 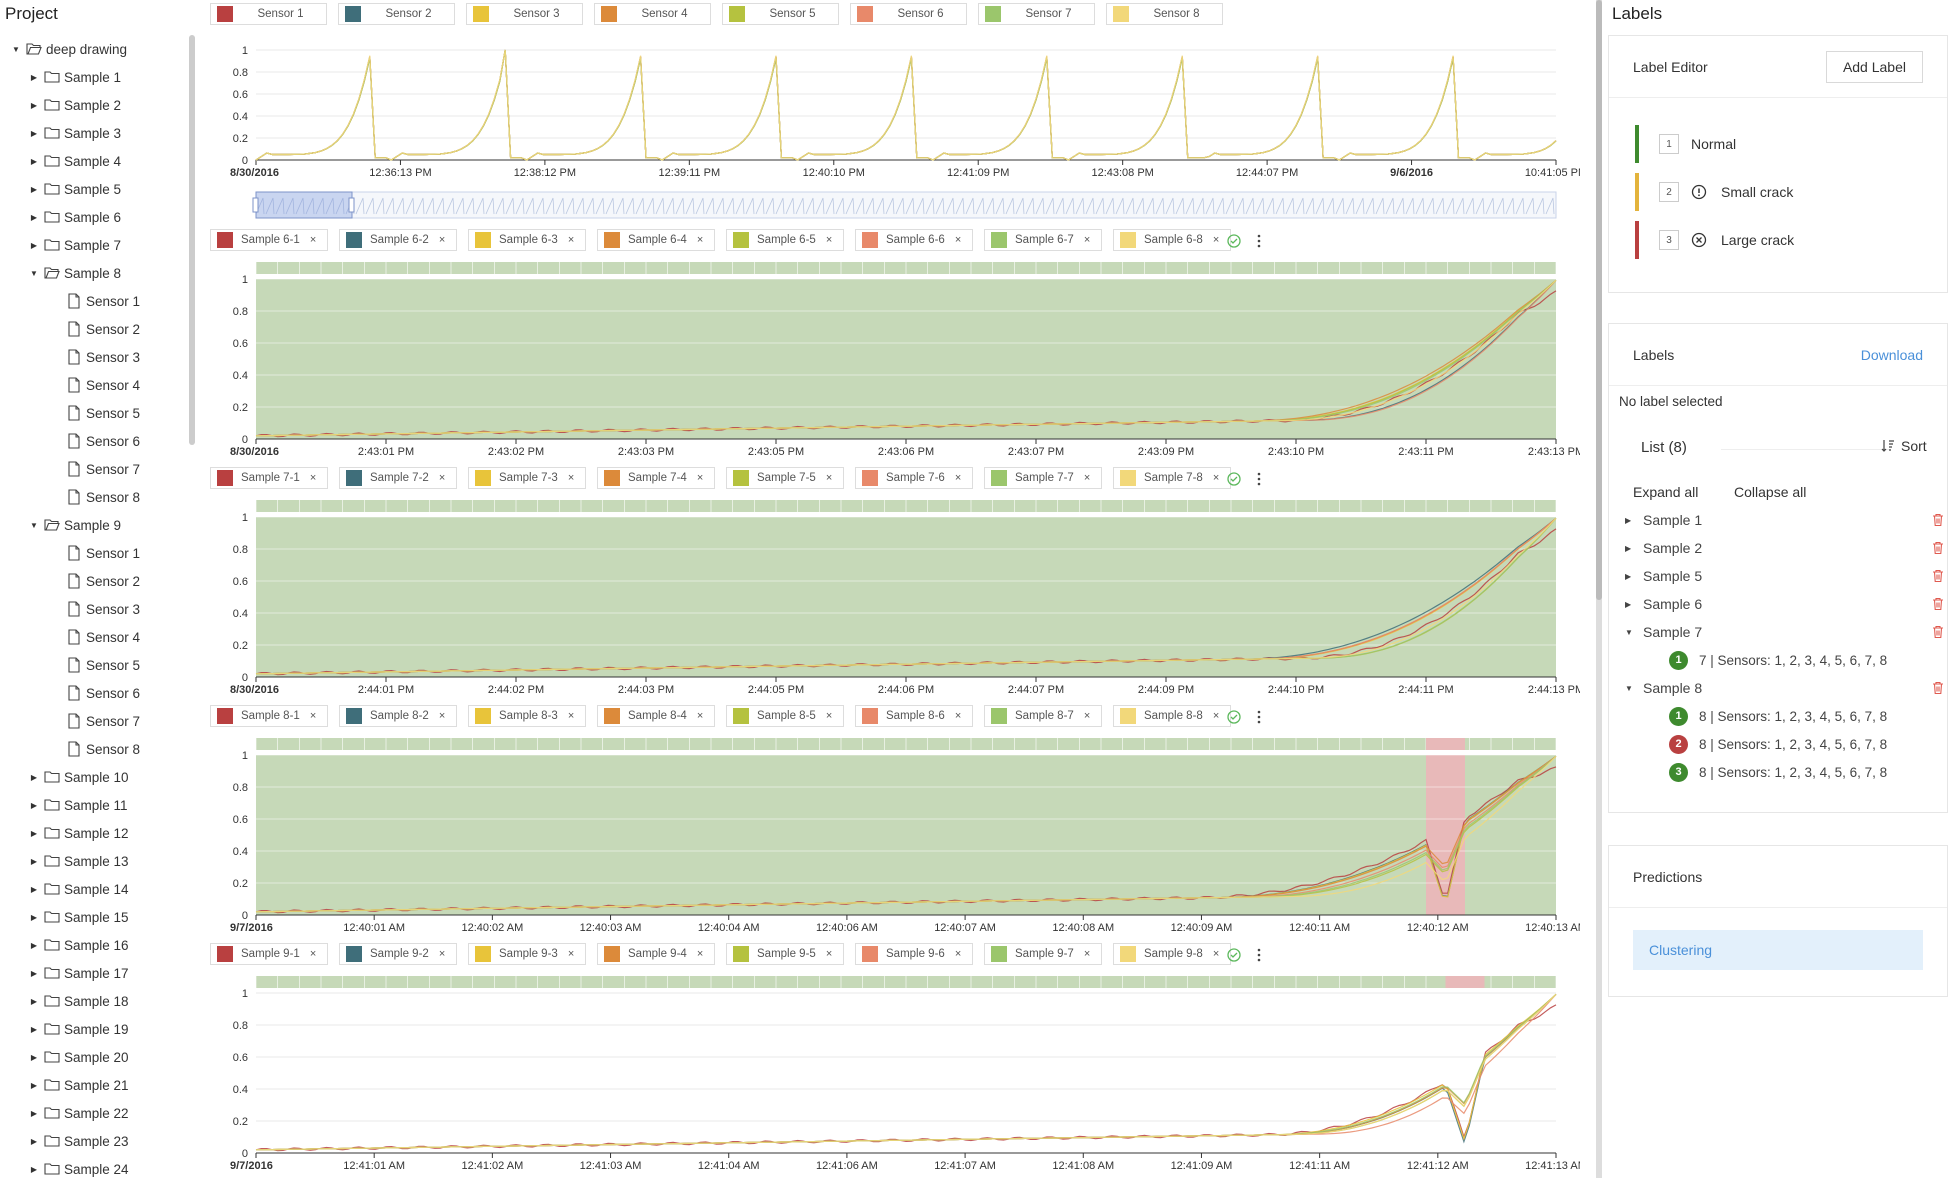 What do you see at coordinates (1779, 660) in the screenshot?
I see `label-instance: 1 7 | Sensors: 1, 2, 3, 4, 5, 6, 7, 8` at bounding box center [1779, 660].